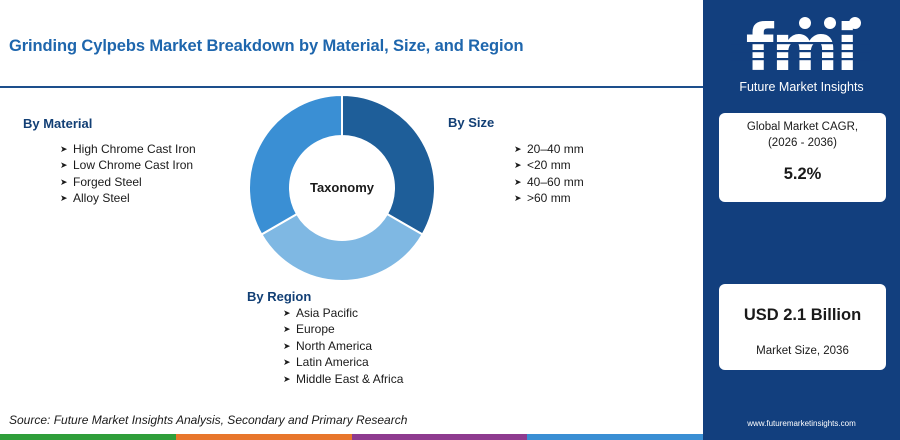  I want to click on list-item: ➤ Middle East & Africa, so click(343, 378).